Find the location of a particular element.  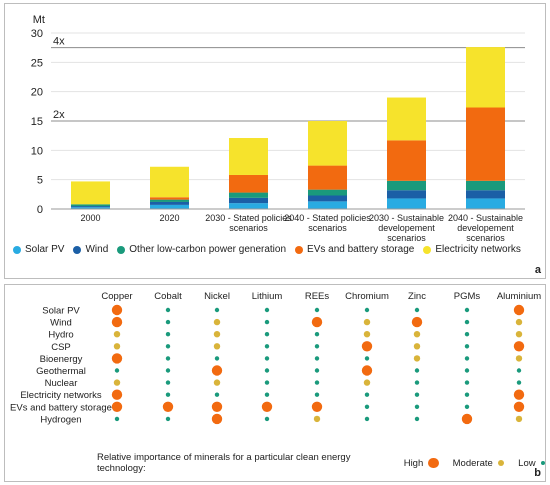

legend-item: Electricity networks is located at coordinates (472, 249).